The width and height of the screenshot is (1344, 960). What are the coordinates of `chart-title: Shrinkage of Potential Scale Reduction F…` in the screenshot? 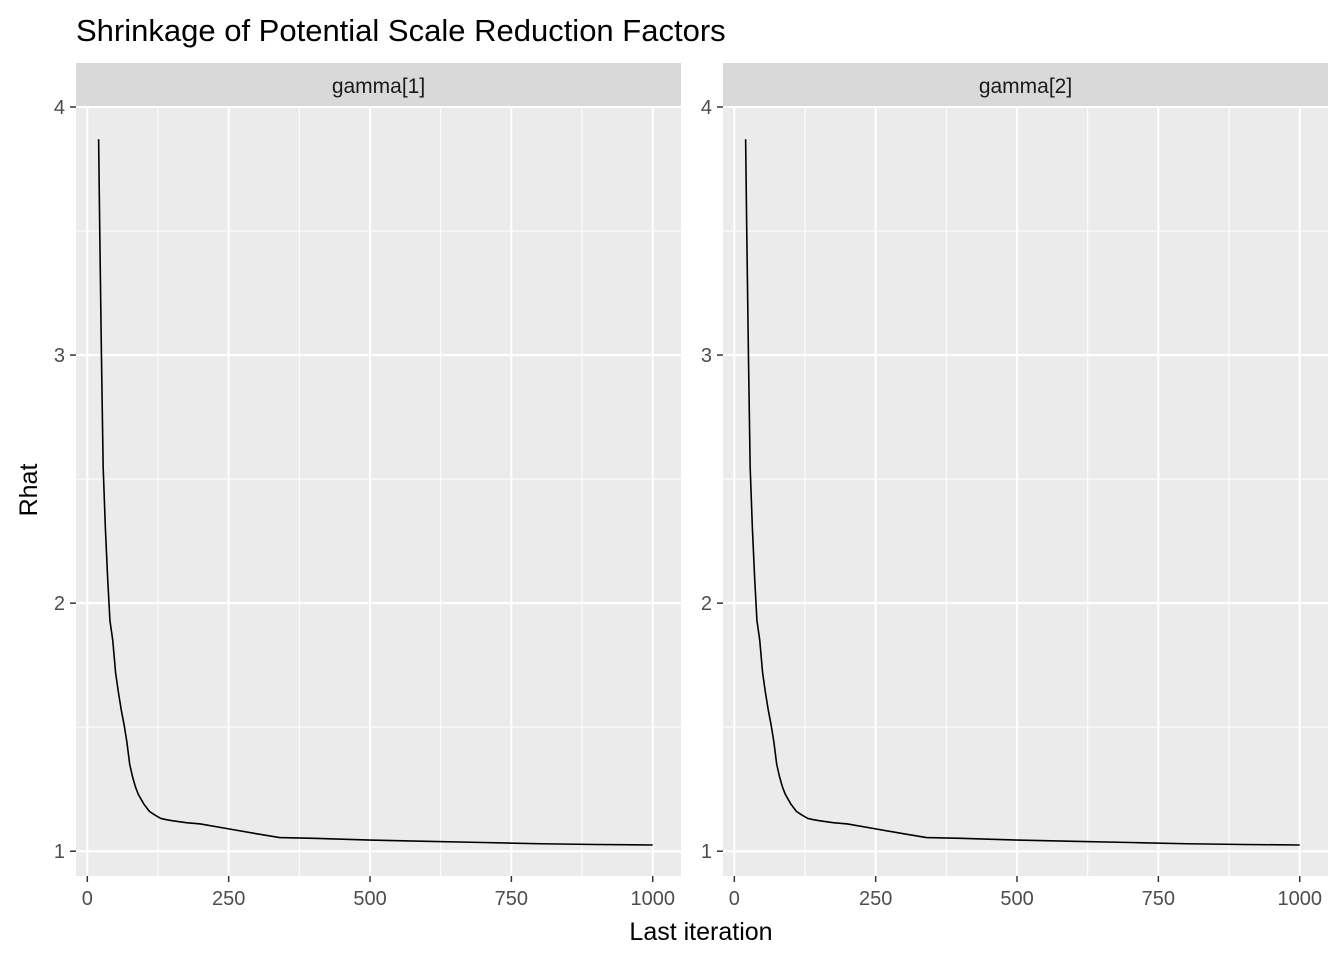 It's located at (401, 30).